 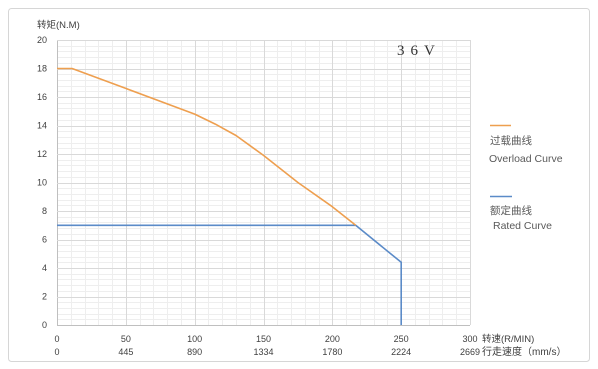 I want to click on x-tick-label: 50, so click(x=126, y=339).